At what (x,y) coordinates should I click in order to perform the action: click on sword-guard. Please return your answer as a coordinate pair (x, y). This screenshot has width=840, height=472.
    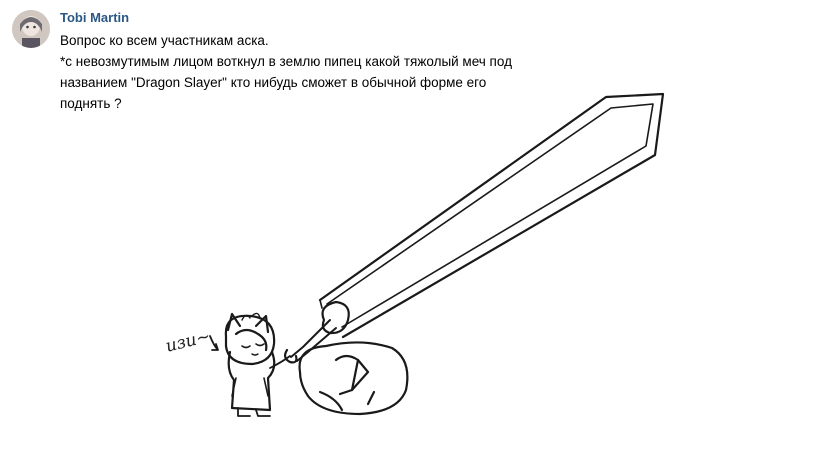
    Looking at the image, I should click on (316, 332).